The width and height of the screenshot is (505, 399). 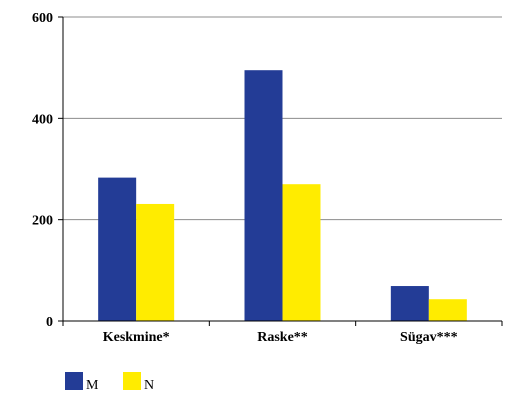 What do you see at coordinates (429, 337) in the screenshot?
I see `x-category-label-2: Sügav***` at bounding box center [429, 337].